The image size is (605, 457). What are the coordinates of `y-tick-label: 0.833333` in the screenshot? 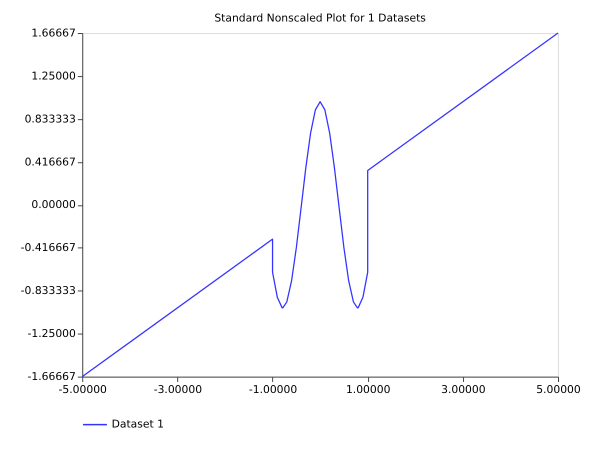 It's located at (50, 119).